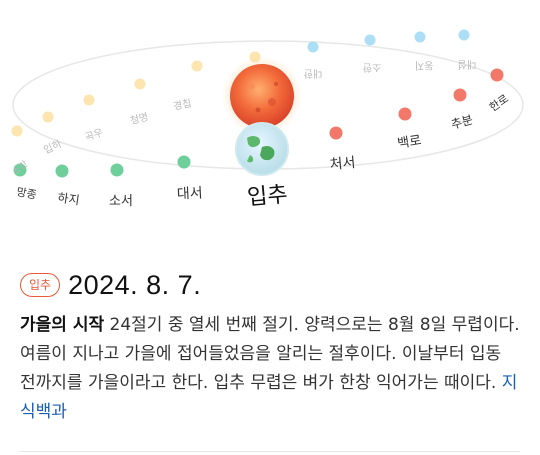 This screenshot has height=455, width=540. I want to click on term-label-16: 청명, so click(139, 119).